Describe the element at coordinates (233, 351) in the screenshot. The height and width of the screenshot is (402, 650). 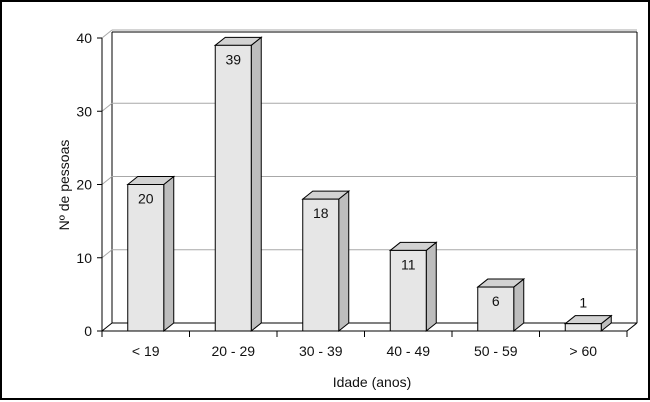
I see `x-tick-label: 20 - 29` at that location.